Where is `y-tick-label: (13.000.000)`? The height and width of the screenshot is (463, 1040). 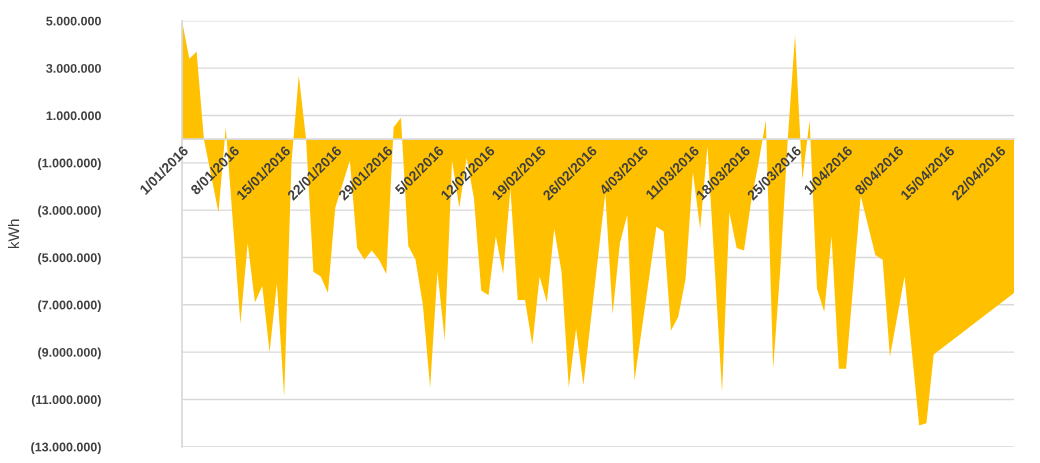 y-tick-label: (13.000.000) is located at coordinates (66, 448).